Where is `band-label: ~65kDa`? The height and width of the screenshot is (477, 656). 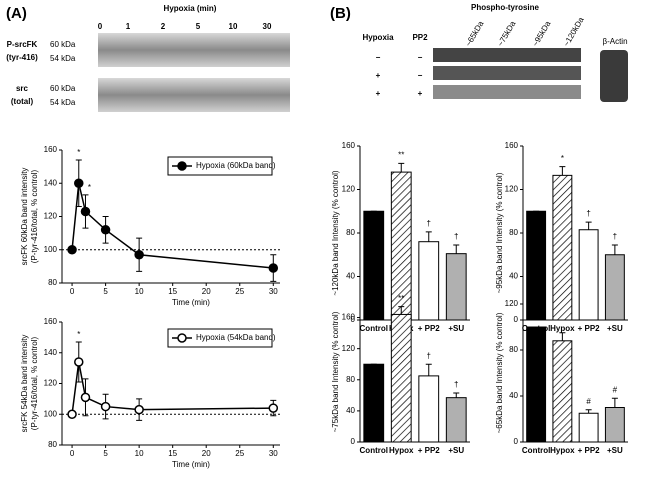 band-label: ~65kDa is located at coordinates (475, 33).